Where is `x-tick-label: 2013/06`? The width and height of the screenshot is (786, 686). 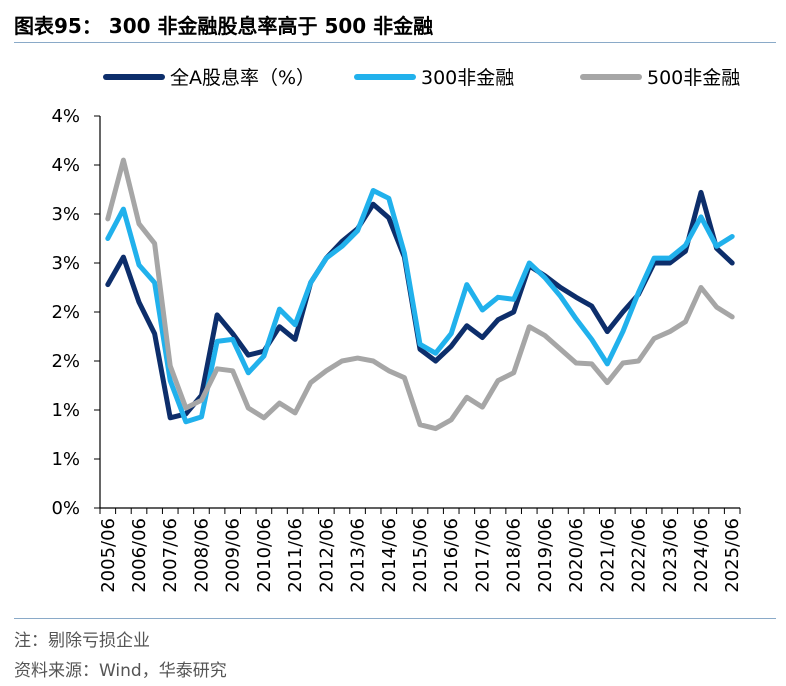
x-tick-label: 2013/06 is located at coordinates (358, 555).